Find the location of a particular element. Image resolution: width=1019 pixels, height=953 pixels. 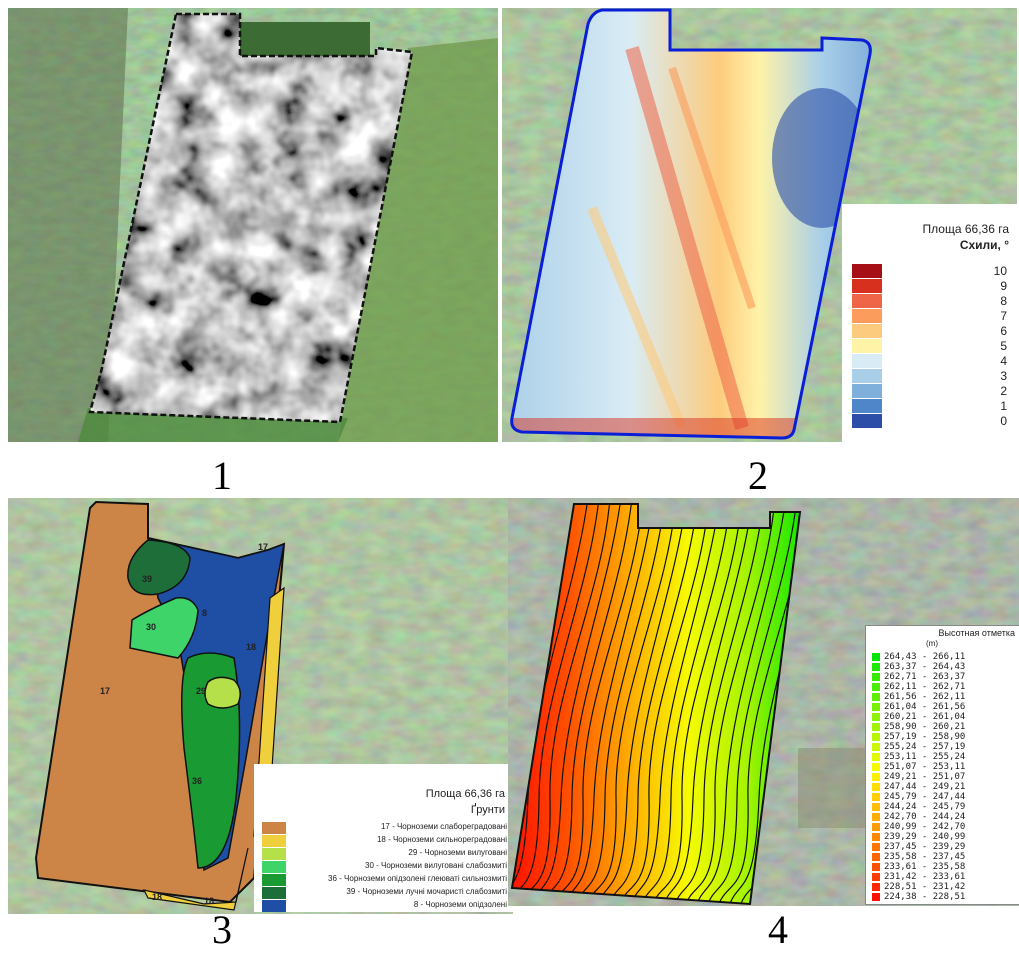

legend-label: 253,11 - 255,24 is located at coordinates (925, 757).